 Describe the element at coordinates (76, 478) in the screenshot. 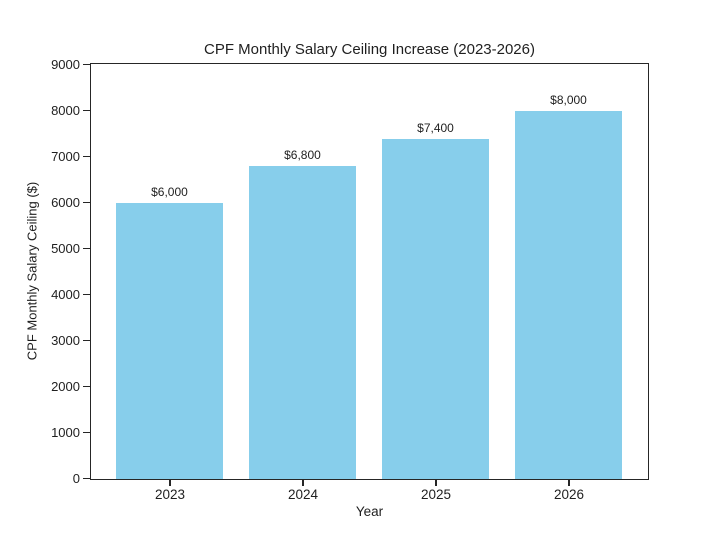

I see `y-tick-label: 0` at that location.